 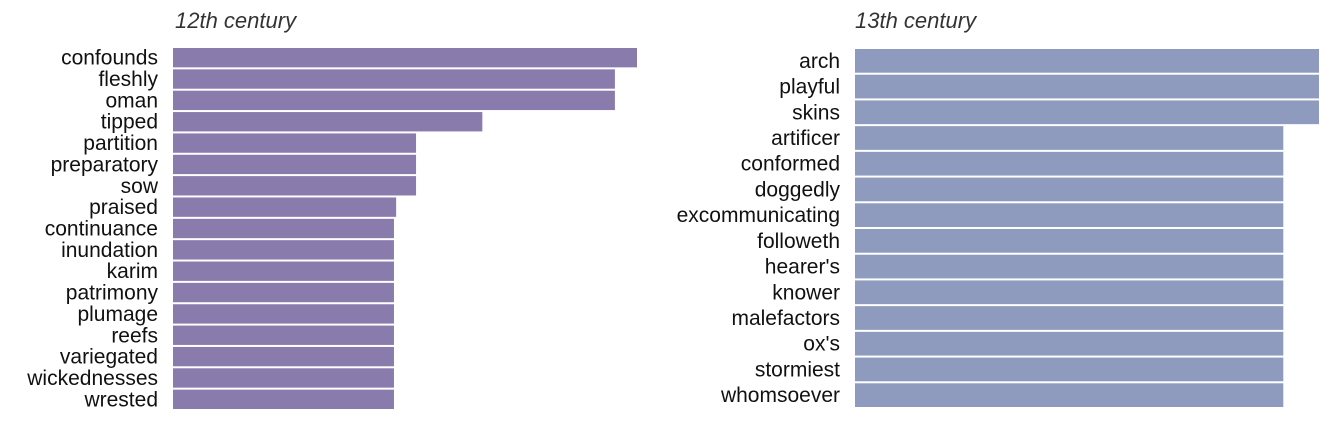 I want to click on category-label: karim, so click(x=132, y=271).